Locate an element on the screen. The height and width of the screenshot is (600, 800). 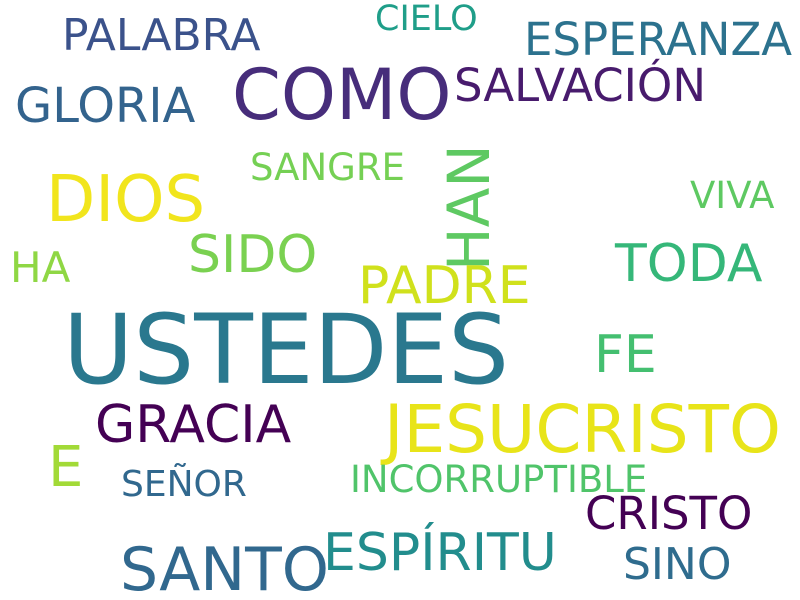
word-viva: VIVA is located at coordinates (732, 195).